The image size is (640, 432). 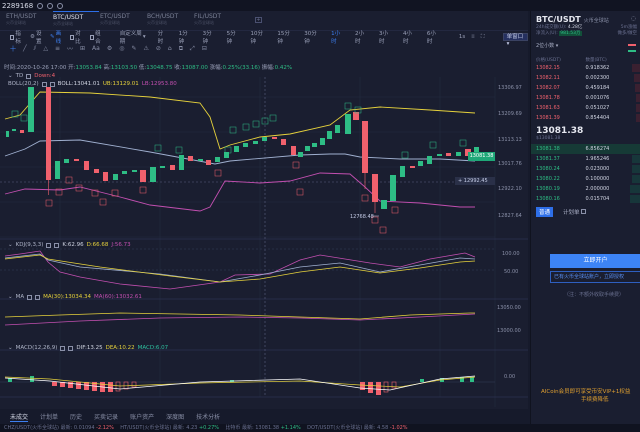 I want to click on period-2h: 2小时, so click(x=360, y=38).